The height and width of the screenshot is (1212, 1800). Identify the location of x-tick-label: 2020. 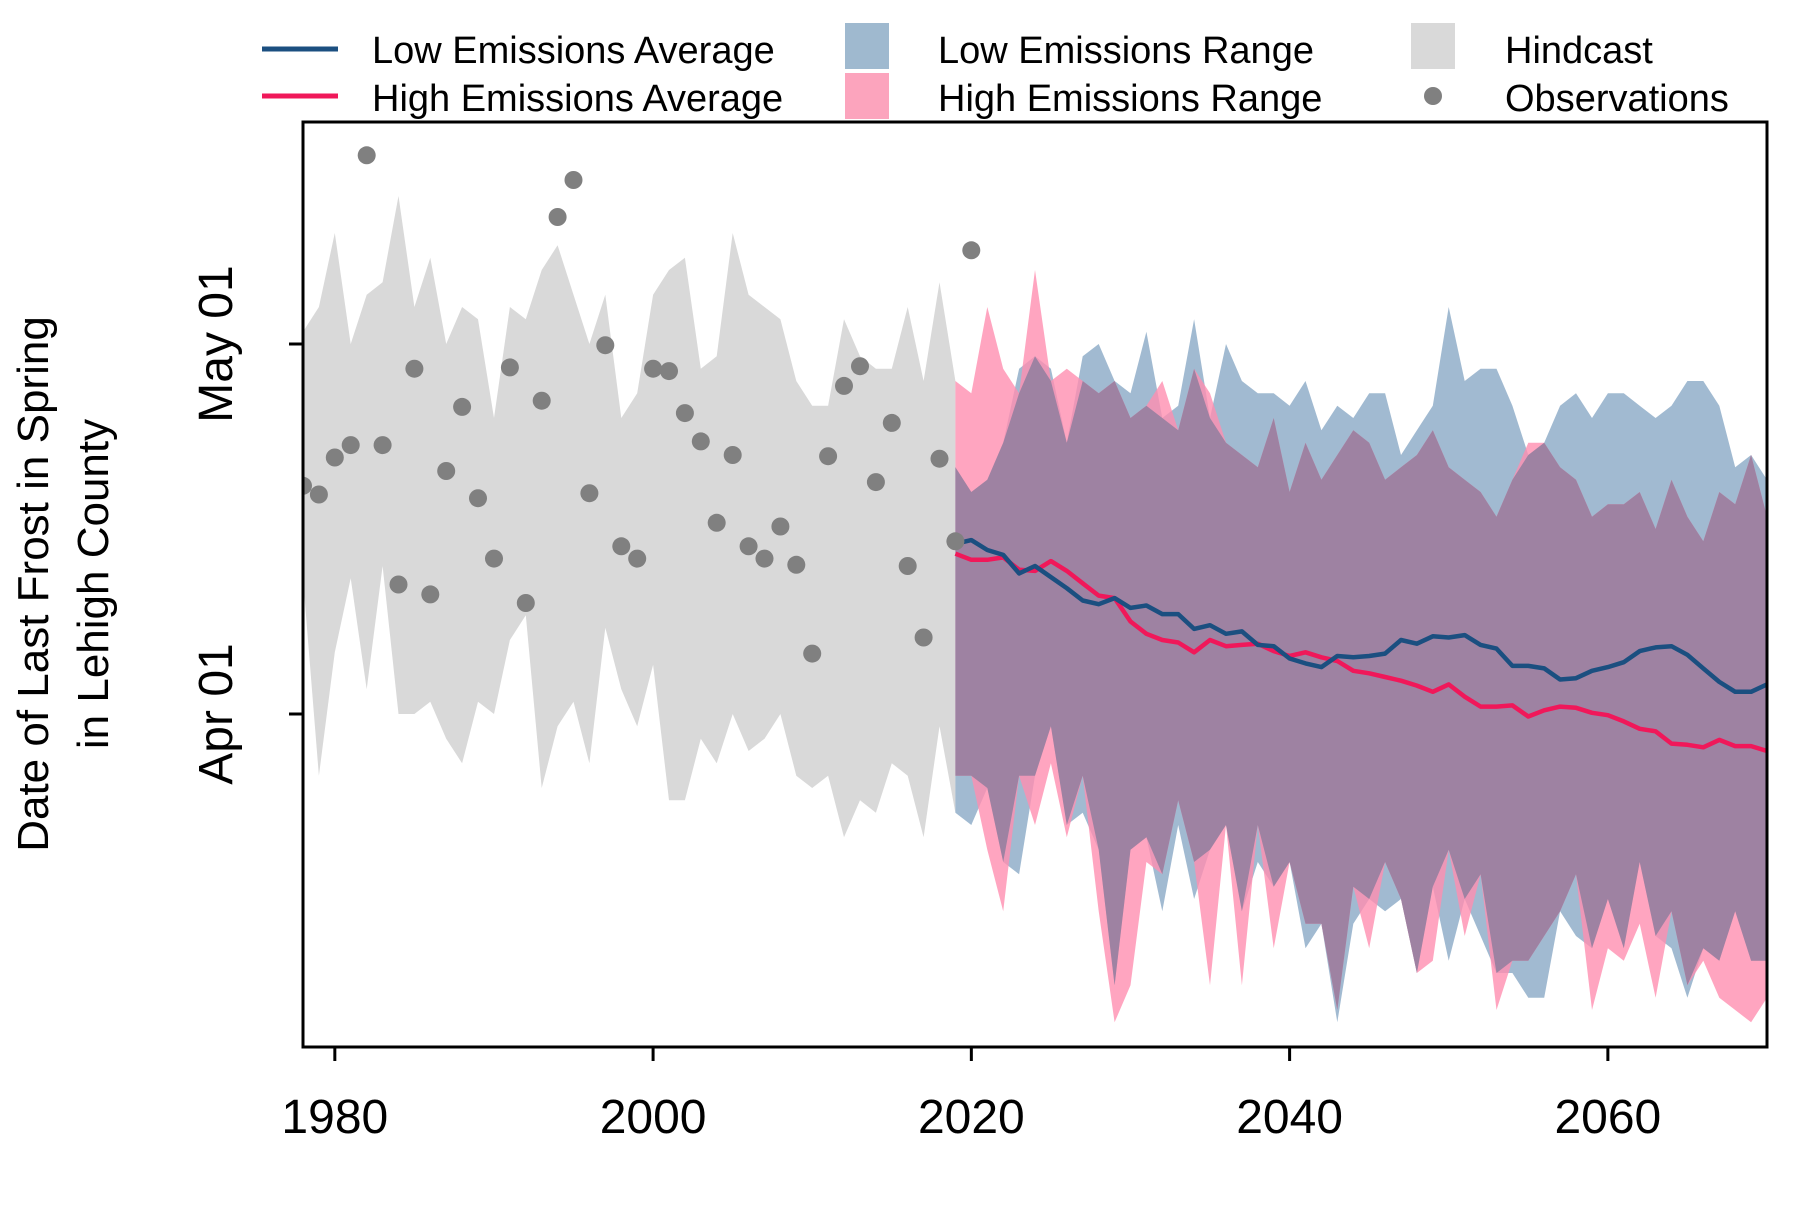
(971, 1117).